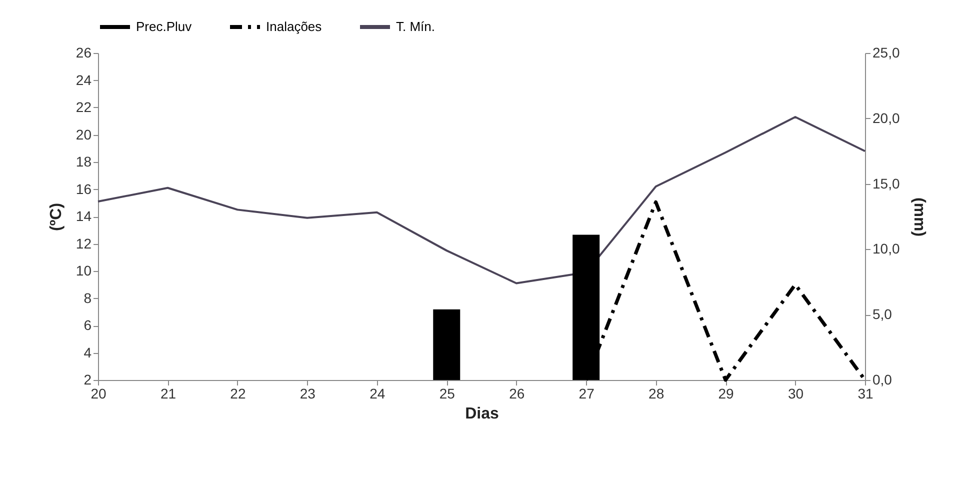 Image resolution: width=965 pixels, height=502 pixels. Describe the element at coordinates (416, 26) in the screenshot. I see `legend-label: T. Mín.` at that location.